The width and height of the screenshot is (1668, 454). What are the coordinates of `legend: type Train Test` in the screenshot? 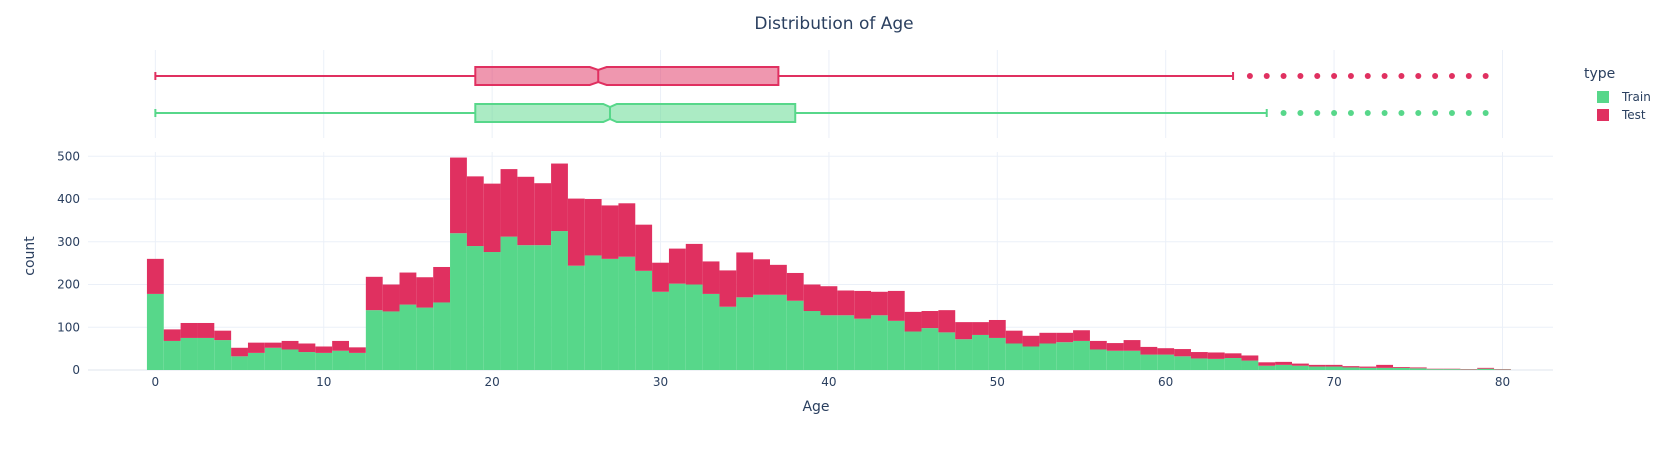 It's located at (1617, 94).